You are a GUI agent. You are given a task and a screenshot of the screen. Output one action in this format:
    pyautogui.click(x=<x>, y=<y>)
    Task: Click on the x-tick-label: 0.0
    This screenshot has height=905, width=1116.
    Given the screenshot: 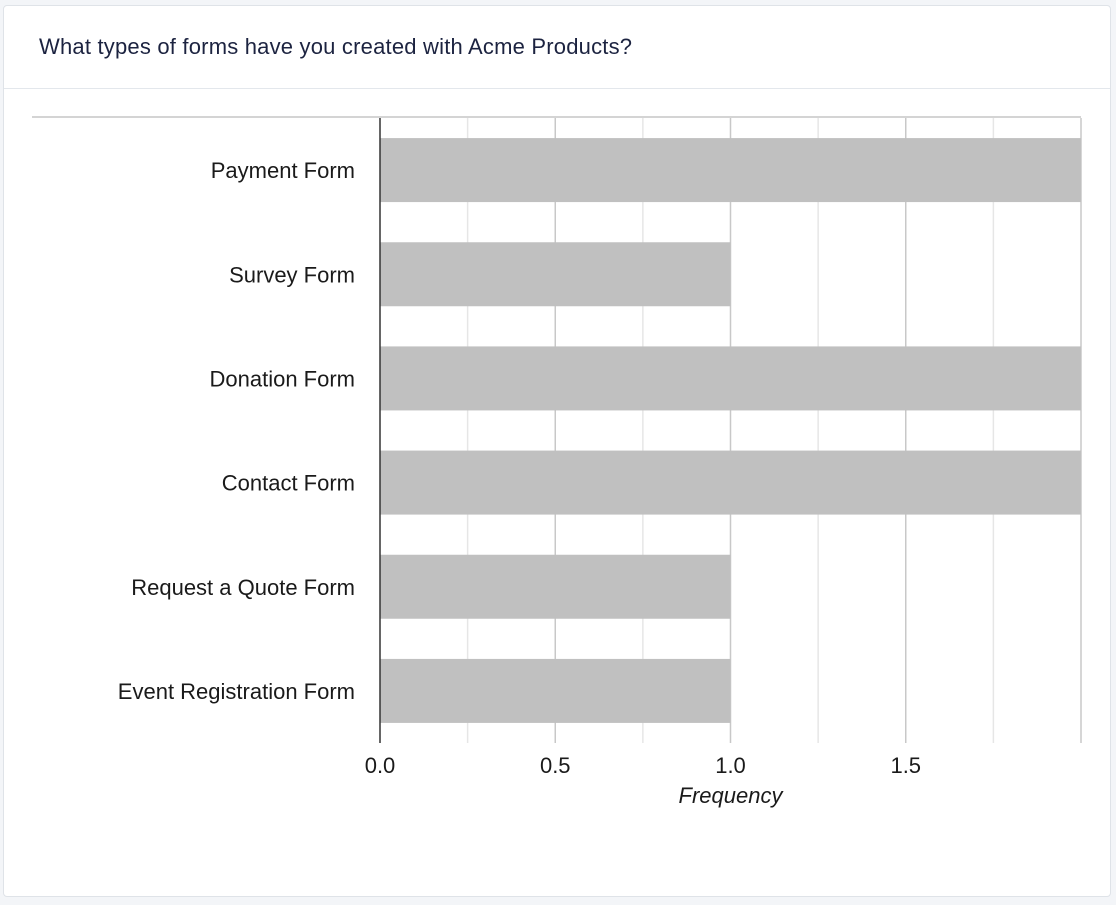 What is the action you would take?
    pyautogui.click(x=380, y=765)
    